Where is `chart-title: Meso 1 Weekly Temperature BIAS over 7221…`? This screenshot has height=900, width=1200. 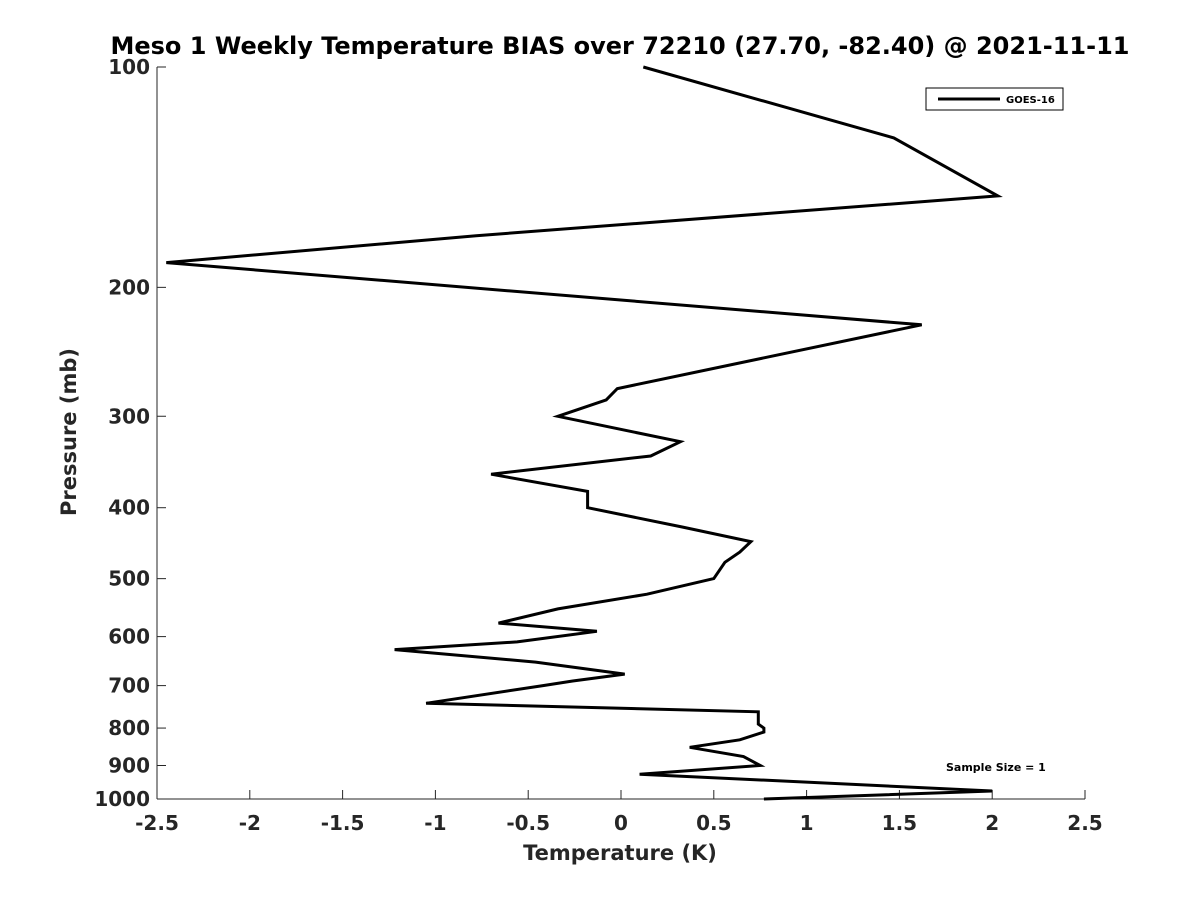
chart-title: Meso 1 Weekly Temperature BIAS over 7221… is located at coordinates (619, 46).